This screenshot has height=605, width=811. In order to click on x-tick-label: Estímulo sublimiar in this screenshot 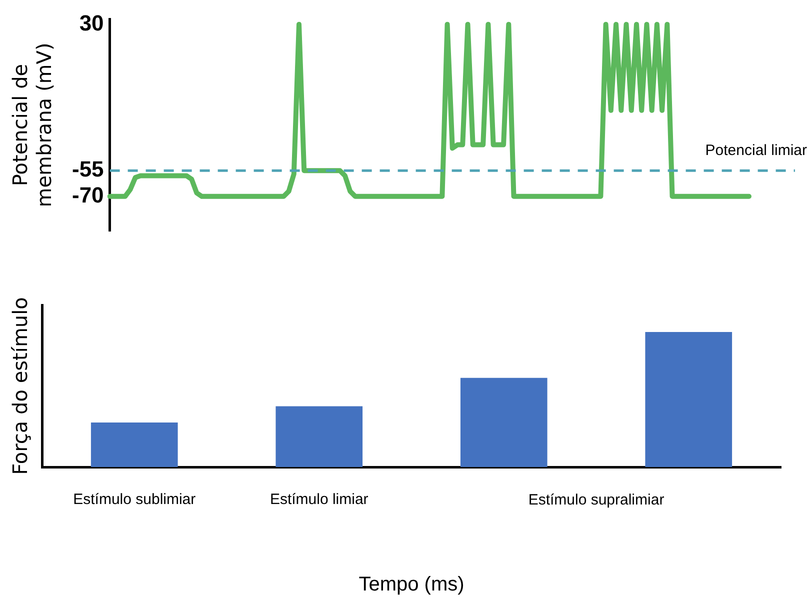, I will do `click(134, 499)`.